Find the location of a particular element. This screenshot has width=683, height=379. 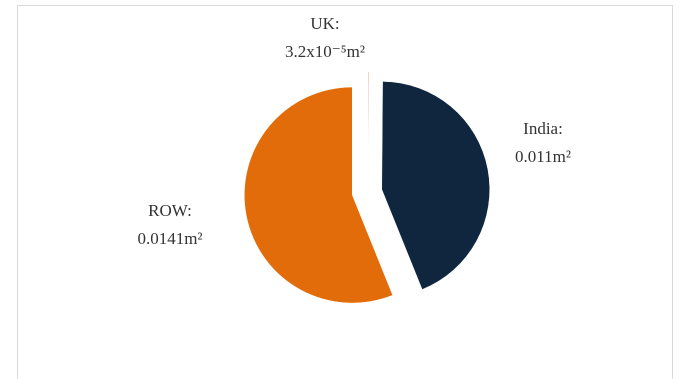

slice-value-label: 0.0141m² is located at coordinates (169, 238).